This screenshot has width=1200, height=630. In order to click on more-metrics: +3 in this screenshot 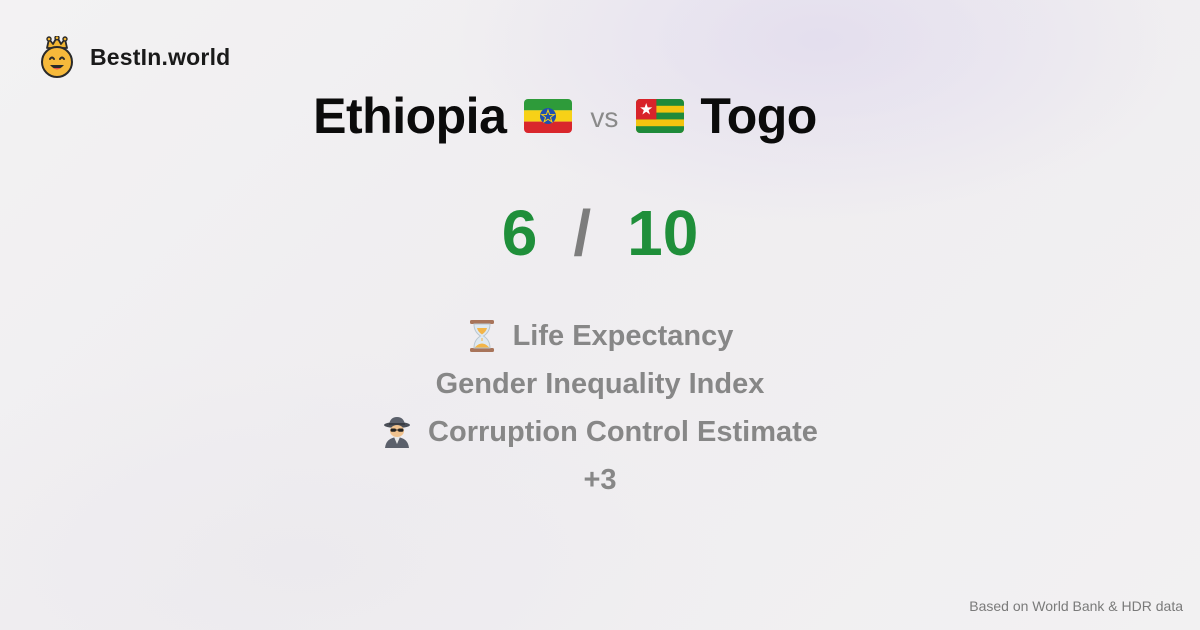, I will do `click(600, 479)`.